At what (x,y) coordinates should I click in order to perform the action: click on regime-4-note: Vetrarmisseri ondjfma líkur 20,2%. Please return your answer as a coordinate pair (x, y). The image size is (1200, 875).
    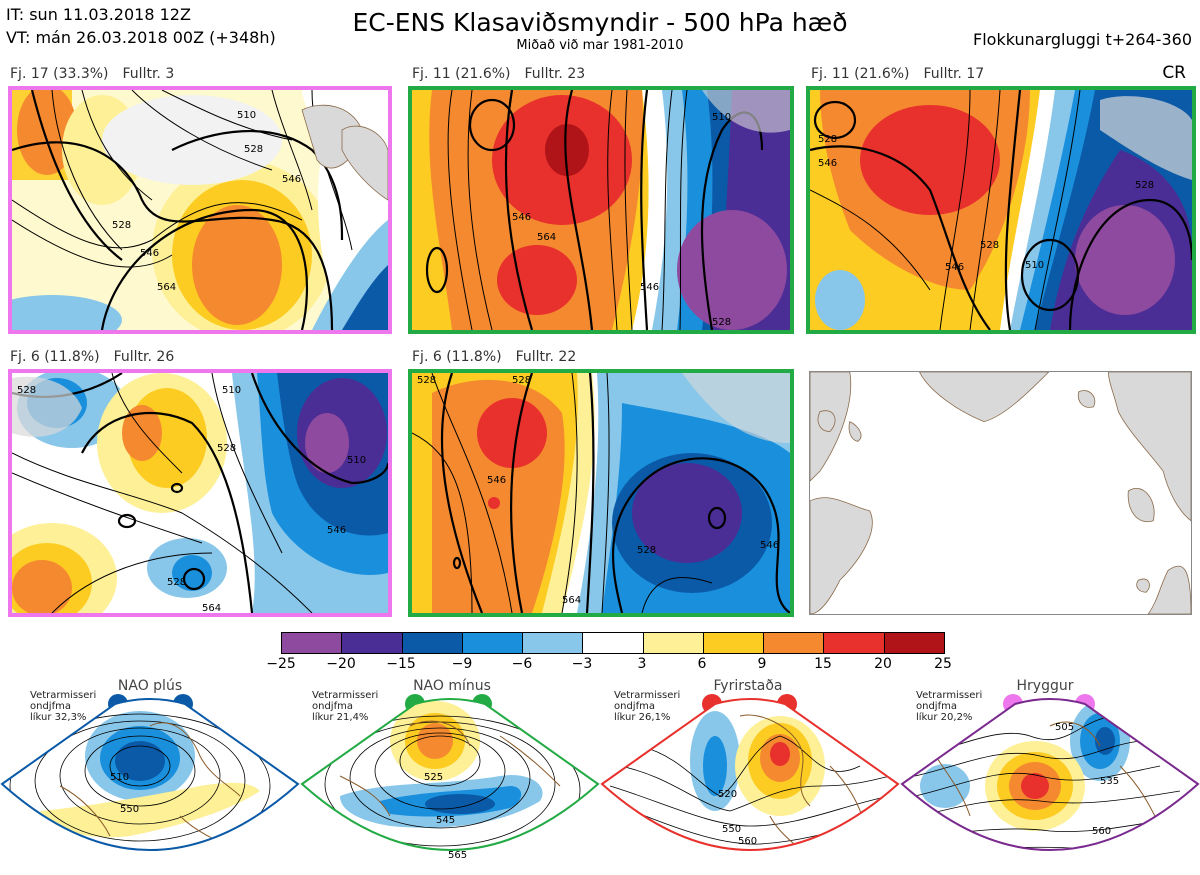
    Looking at the image, I should click on (949, 706).